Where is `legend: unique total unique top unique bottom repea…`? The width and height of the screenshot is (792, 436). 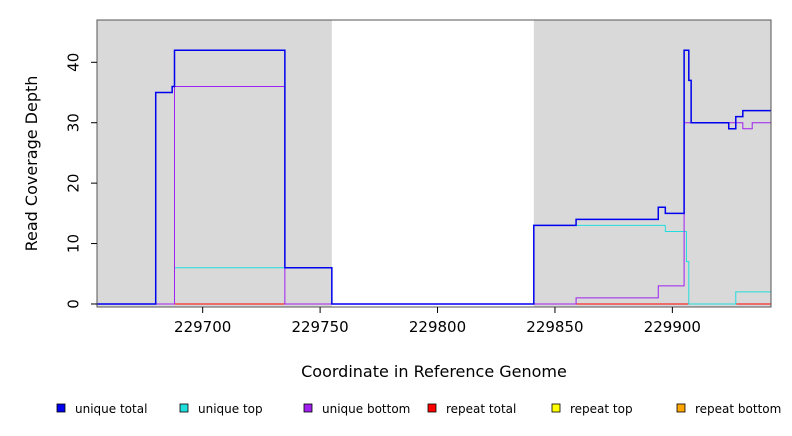
legend: unique total unique top unique bottom repea… is located at coordinates (418, 409).